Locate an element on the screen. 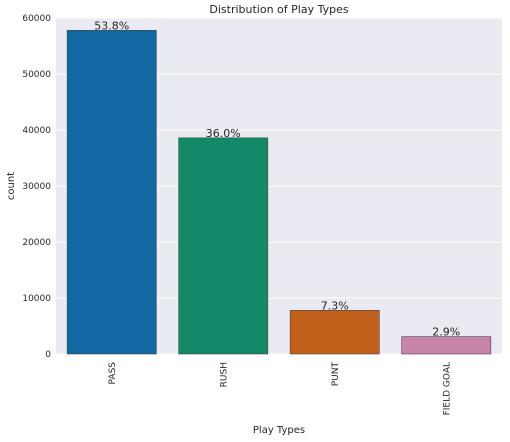  y-tick-label: 0 is located at coordinates (48, 355).